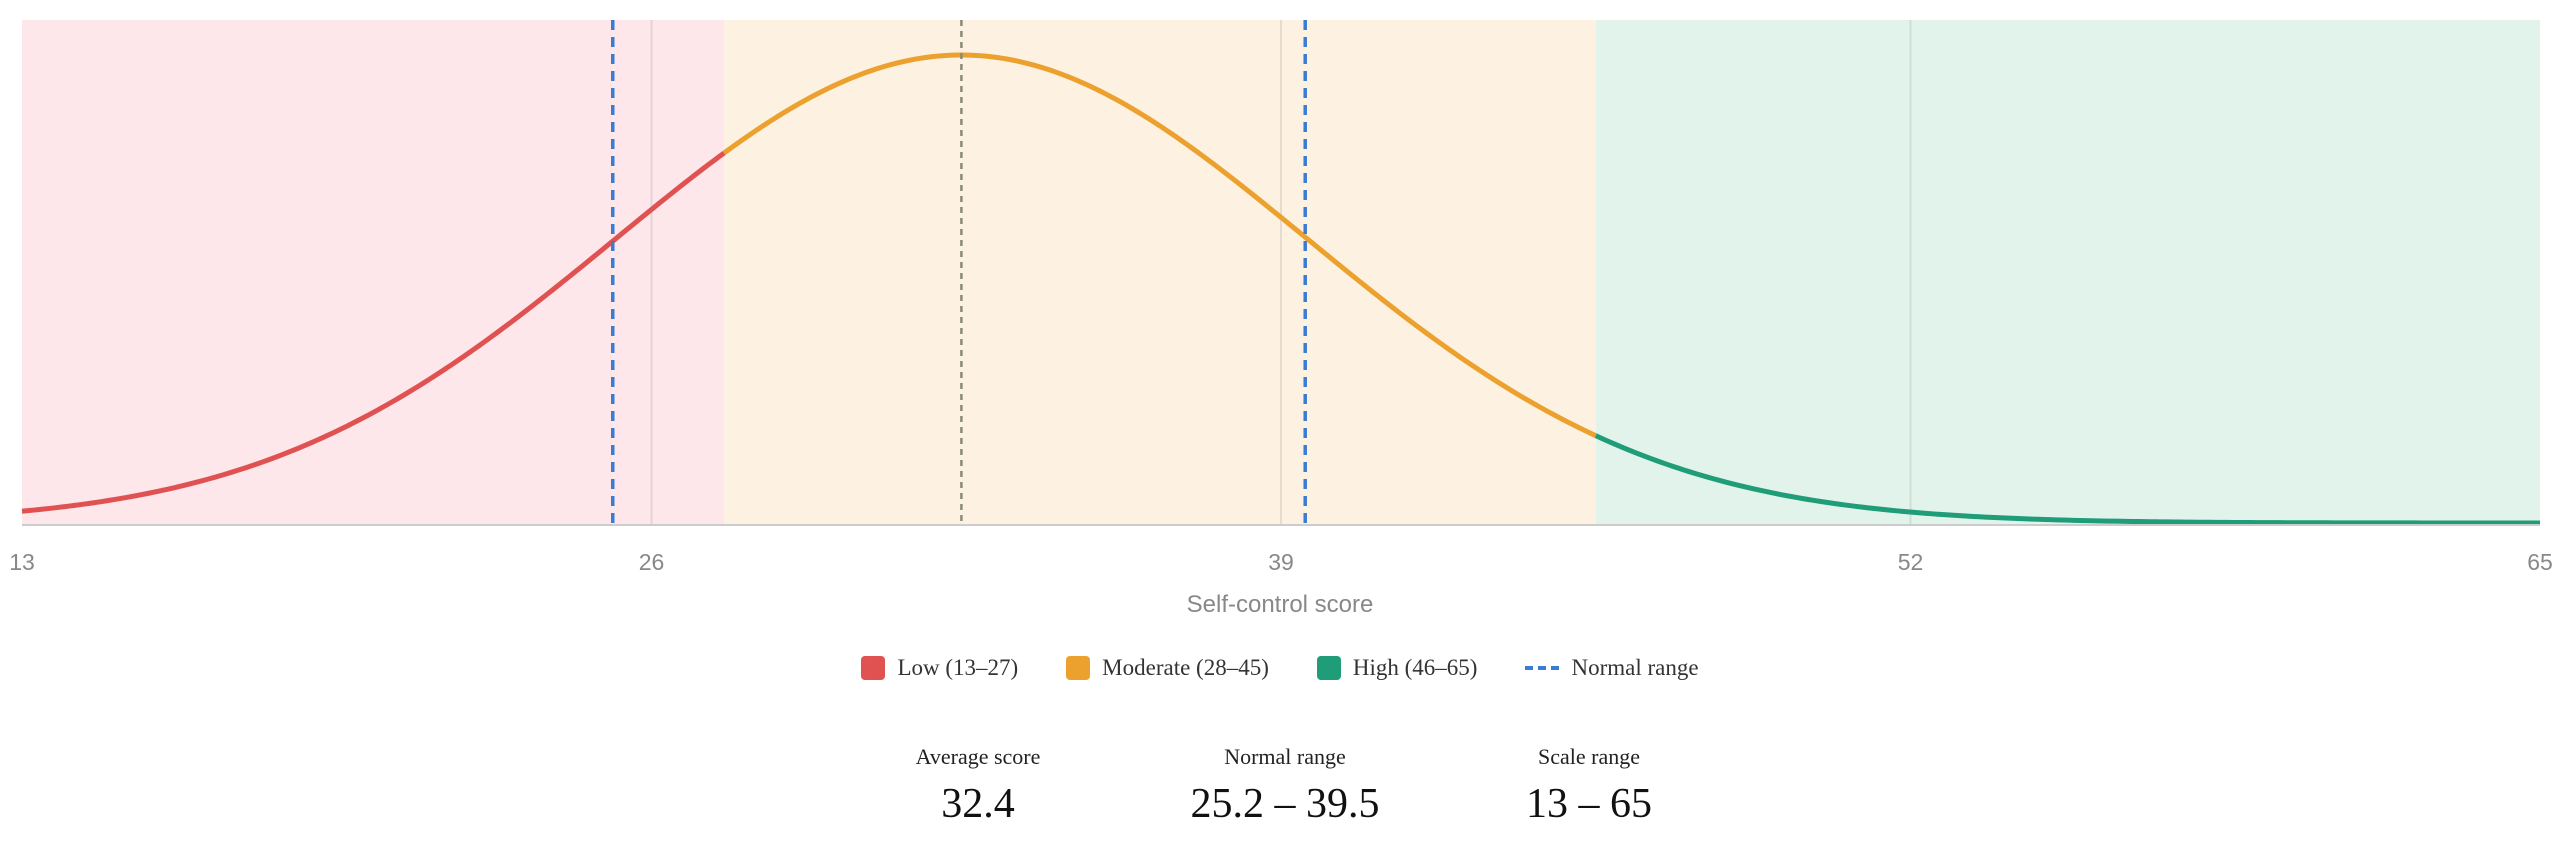  I want to click on legend-label-normal-range: Normal range, so click(1635, 667).